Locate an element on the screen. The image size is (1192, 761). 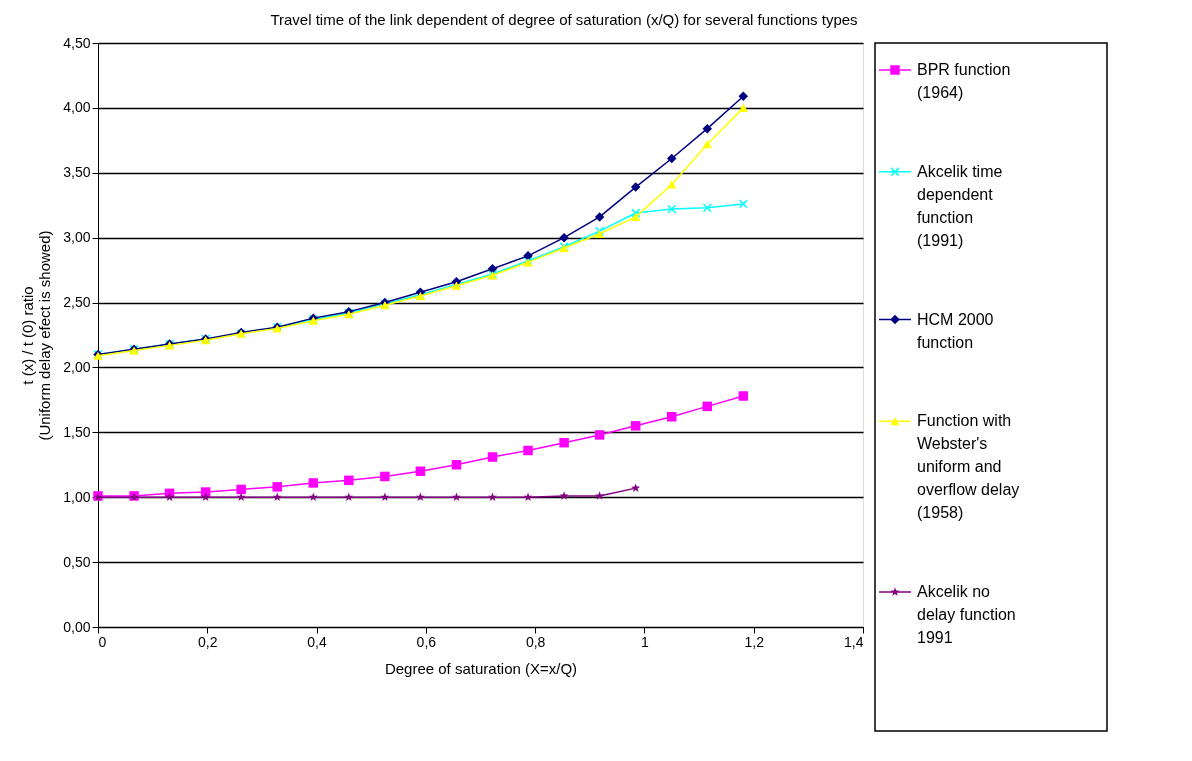
y-tick-label: 3,50 is located at coordinates (77, 172).